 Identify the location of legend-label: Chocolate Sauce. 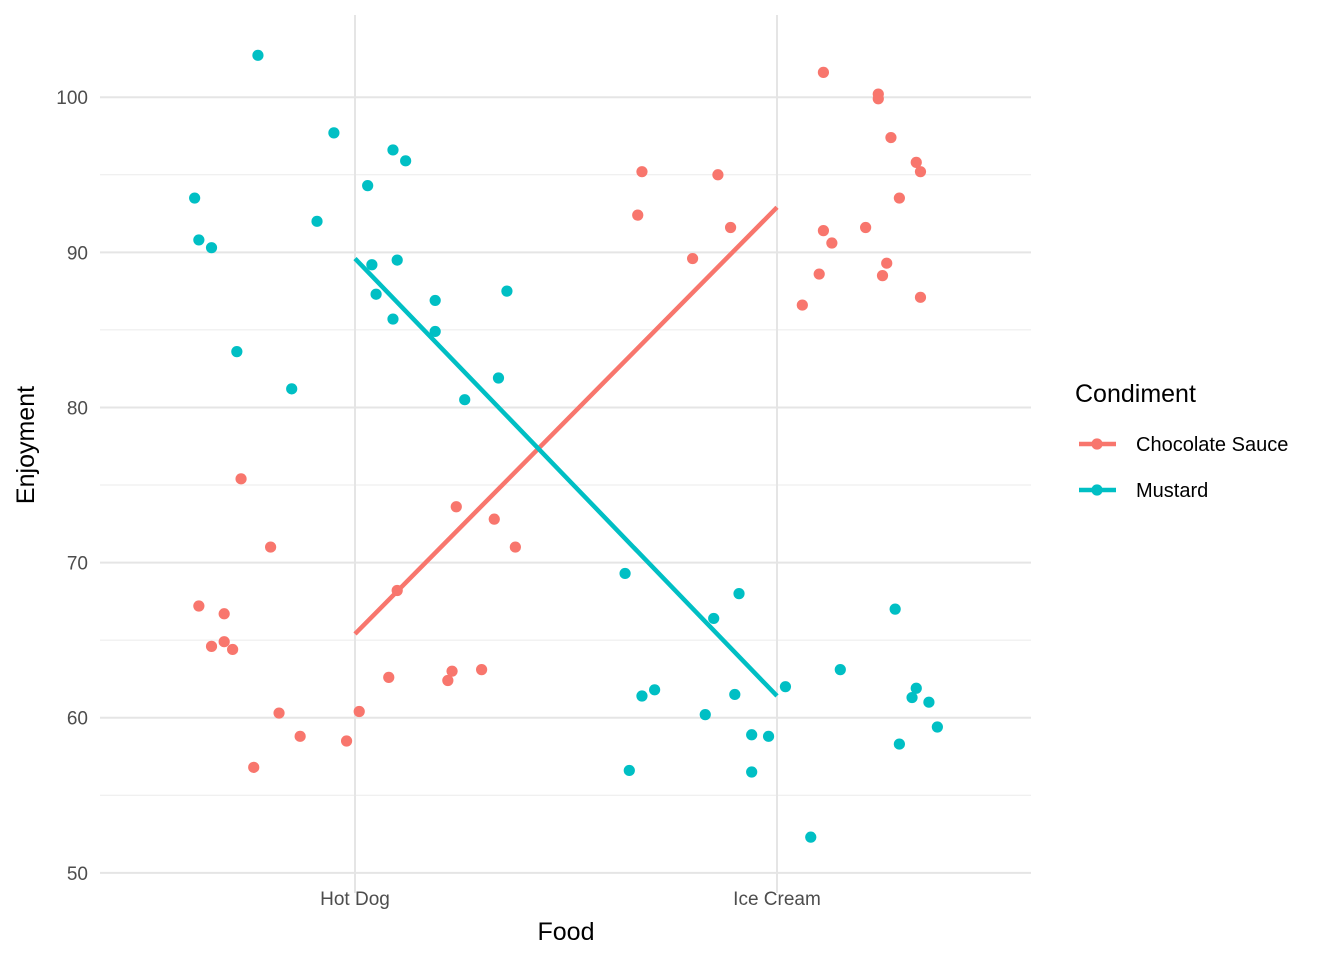
(1212, 445).